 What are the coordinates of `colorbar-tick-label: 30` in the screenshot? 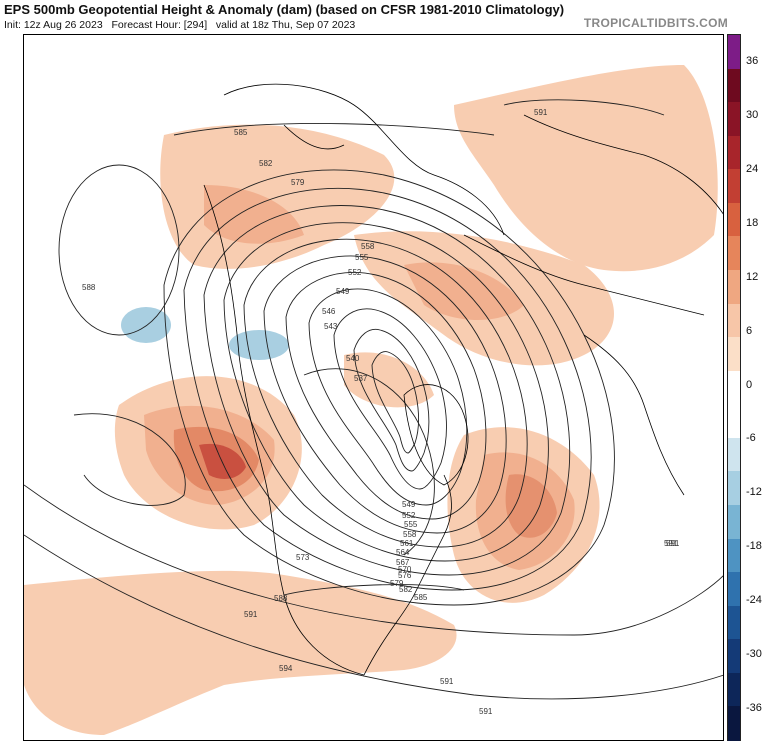 It's located at (752, 114).